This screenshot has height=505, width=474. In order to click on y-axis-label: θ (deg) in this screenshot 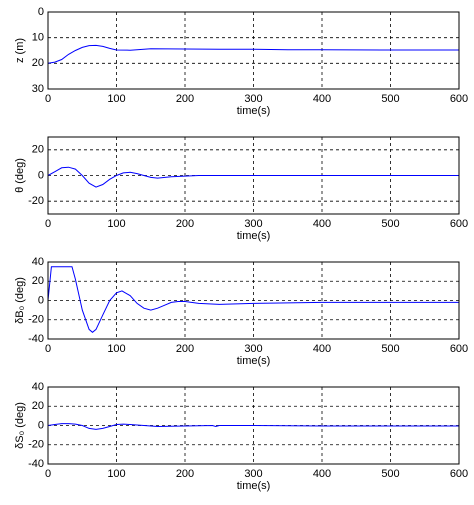, I will do `click(20, 175)`.